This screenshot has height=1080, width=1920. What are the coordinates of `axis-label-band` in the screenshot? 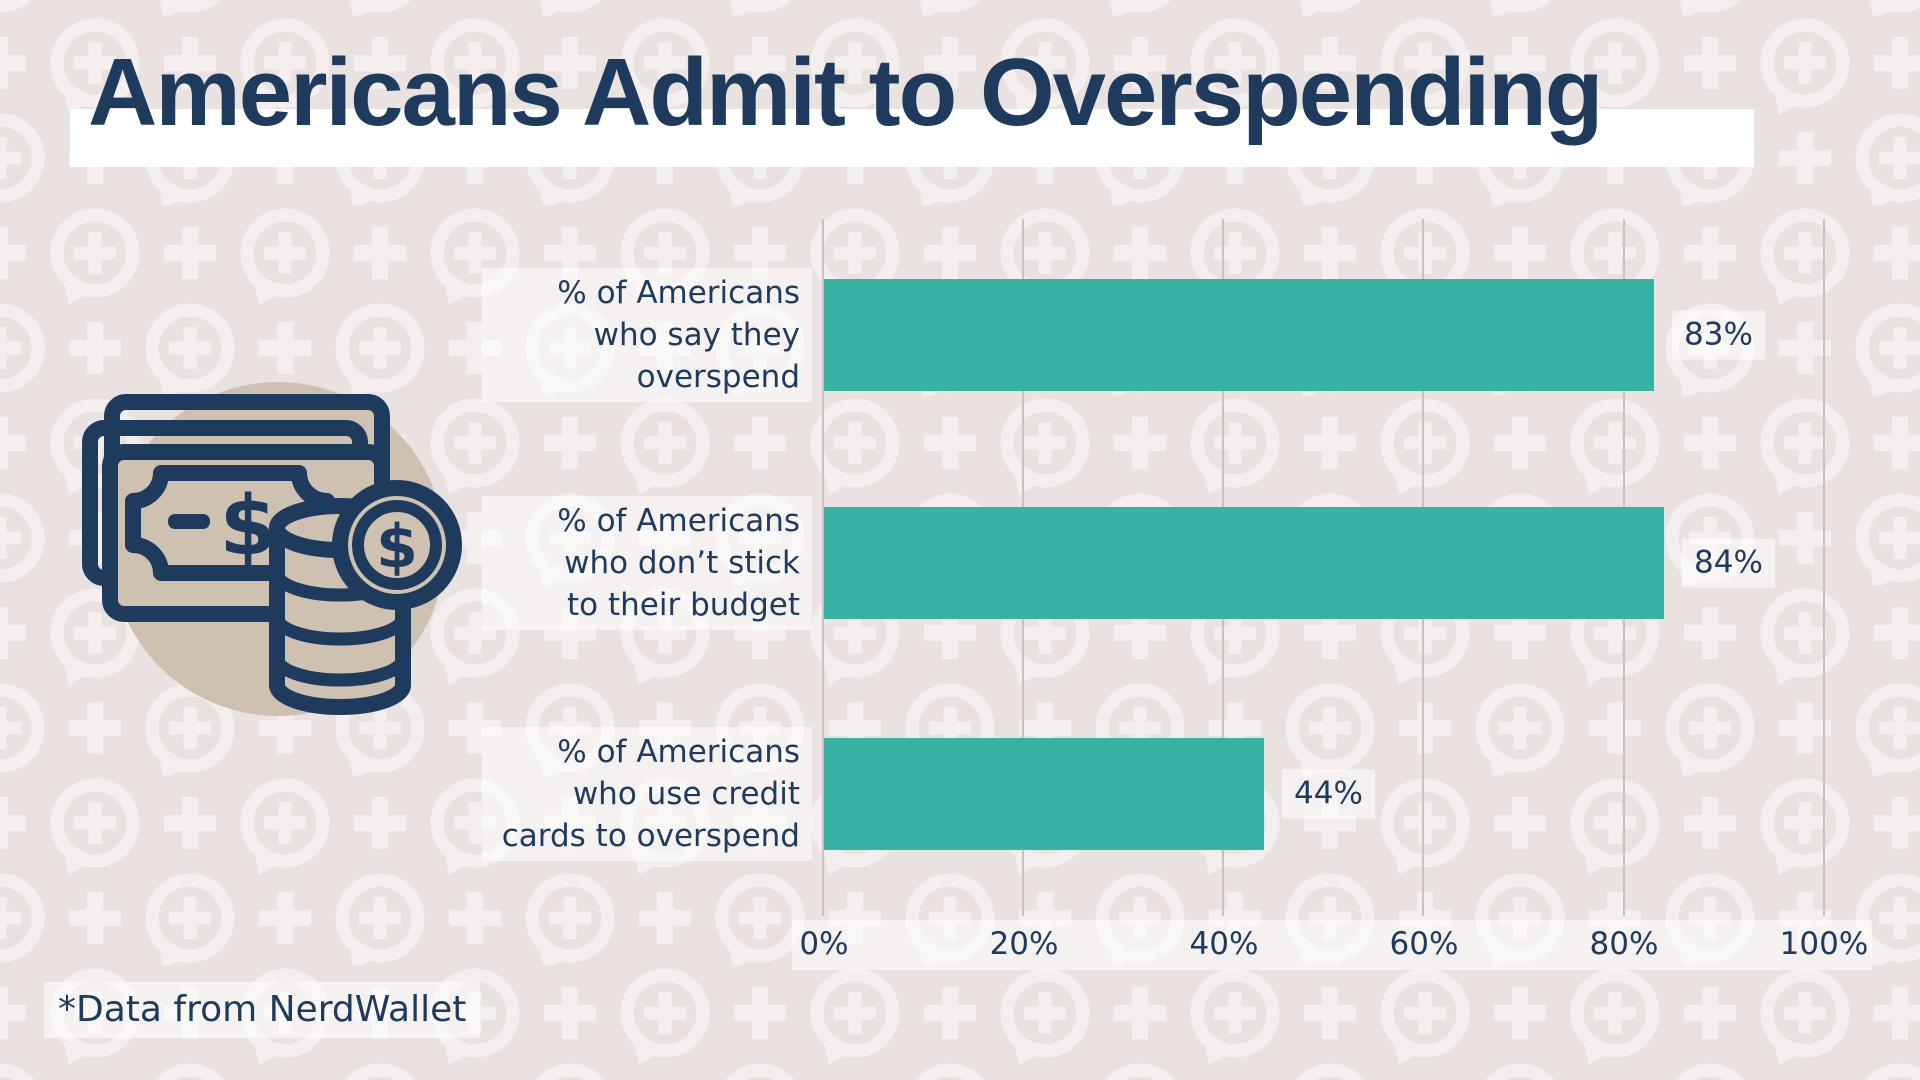 It's located at (1332, 945).